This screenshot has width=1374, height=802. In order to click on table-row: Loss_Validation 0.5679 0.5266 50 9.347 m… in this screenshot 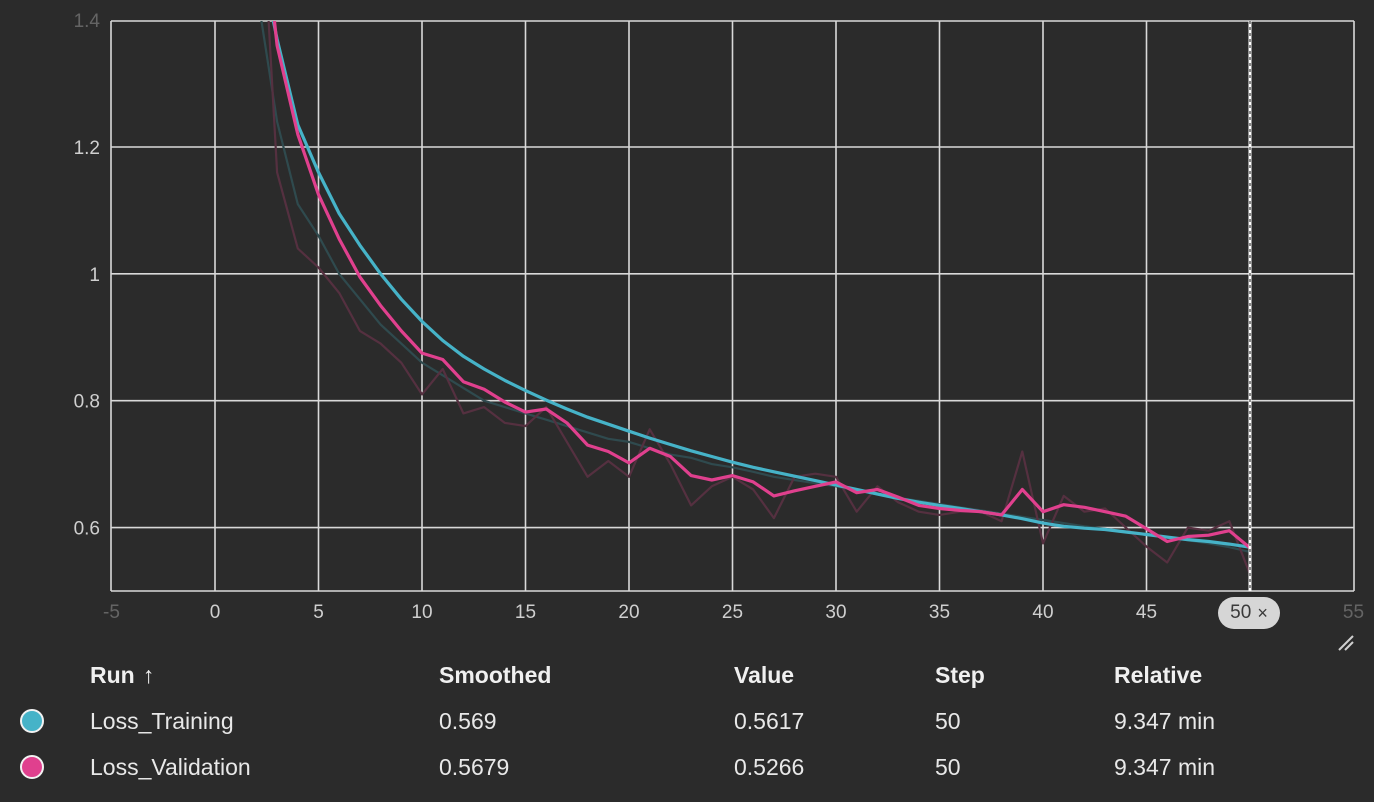, I will do `click(687, 767)`.